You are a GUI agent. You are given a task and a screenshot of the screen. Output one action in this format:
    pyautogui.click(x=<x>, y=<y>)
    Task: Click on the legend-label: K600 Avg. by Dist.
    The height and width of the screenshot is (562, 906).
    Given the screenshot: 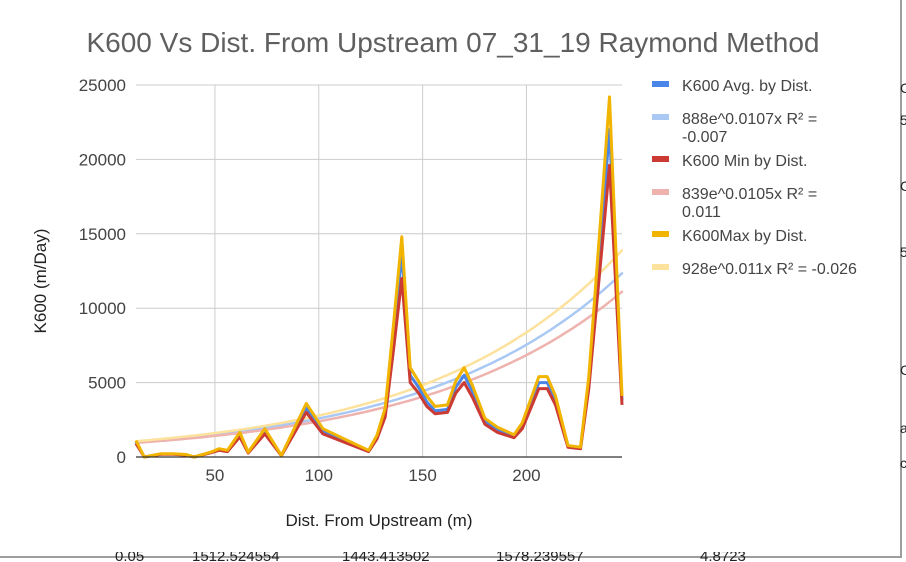 What is the action you would take?
    pyautogui.click(x=747, y=86)
    